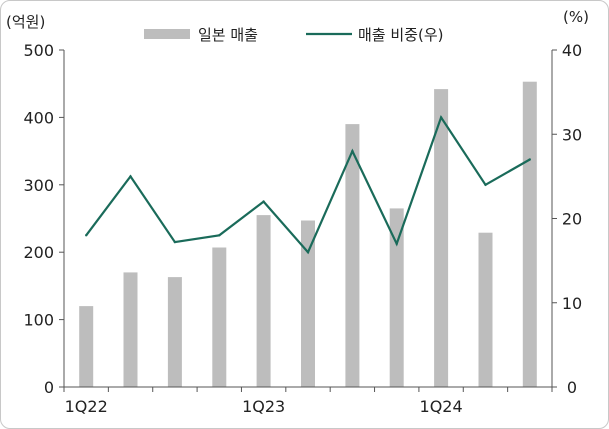 The image size is (609, 429). Describe the element at coordinates (441, 406) in the screenshot. I see `x-tick-label: 1Q24` at that location.